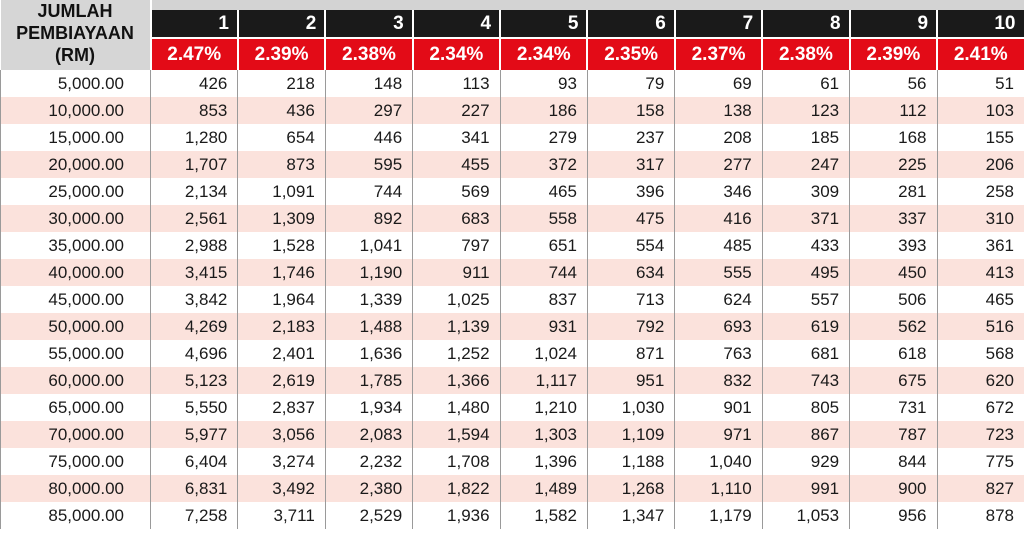  I want to click on monthly-installment-cell: 426, so click(194, 83).